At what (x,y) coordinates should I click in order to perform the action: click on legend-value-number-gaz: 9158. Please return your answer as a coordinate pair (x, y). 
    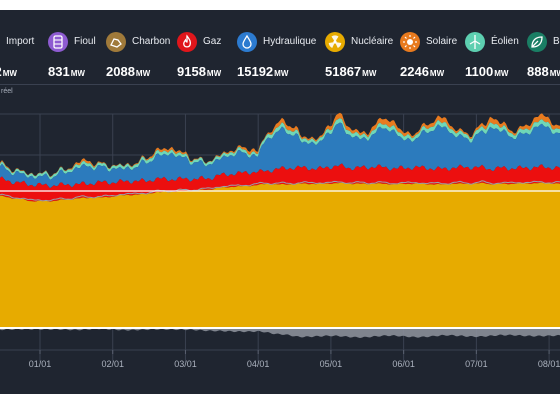
    Looking at the image, I should click on (191, 71).